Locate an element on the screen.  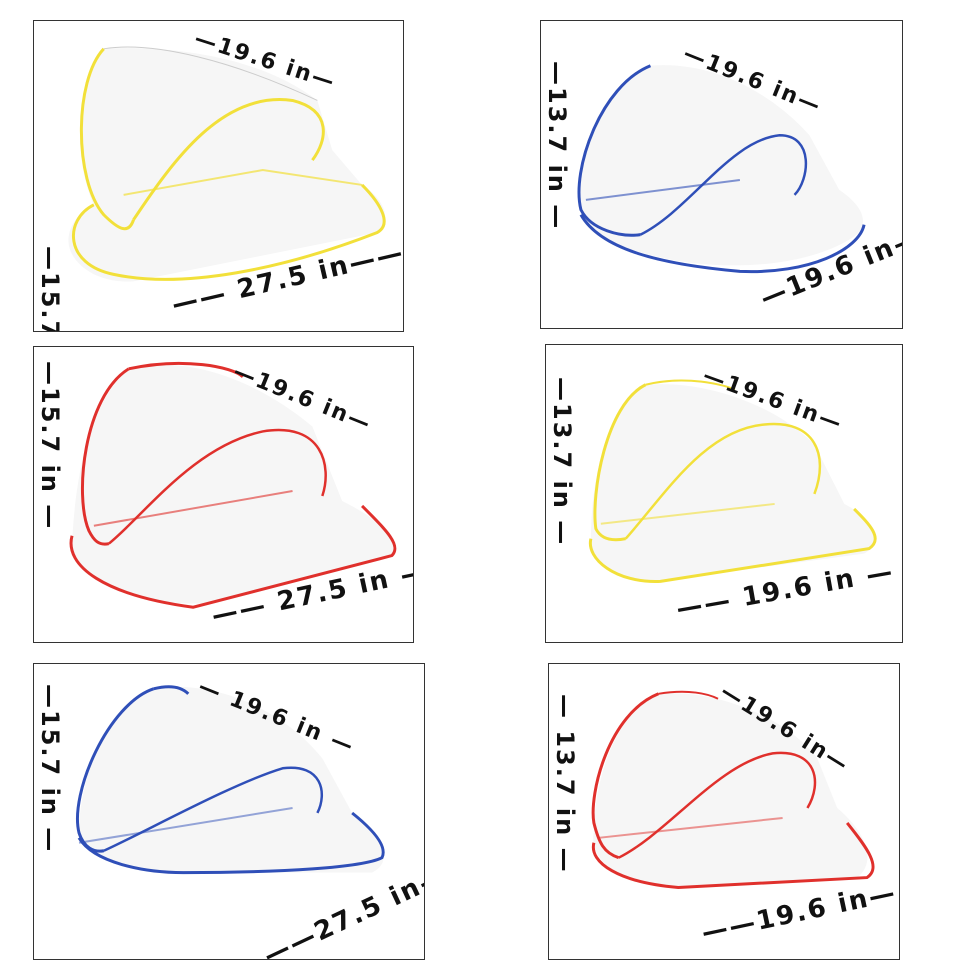
product-image-red-small: — 13.7 in — —19.6 in— ——19.6 in— is located at coordinates (724, 811).